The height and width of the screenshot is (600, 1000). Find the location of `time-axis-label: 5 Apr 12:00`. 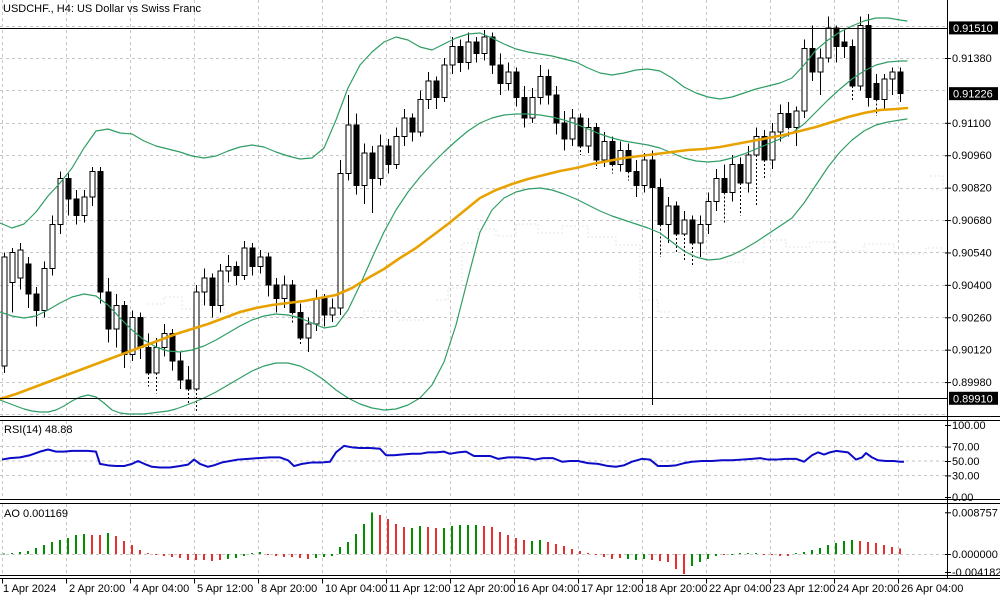

time-axis-label: 5 Apr 12:00 is located at coordinates (225, 589).